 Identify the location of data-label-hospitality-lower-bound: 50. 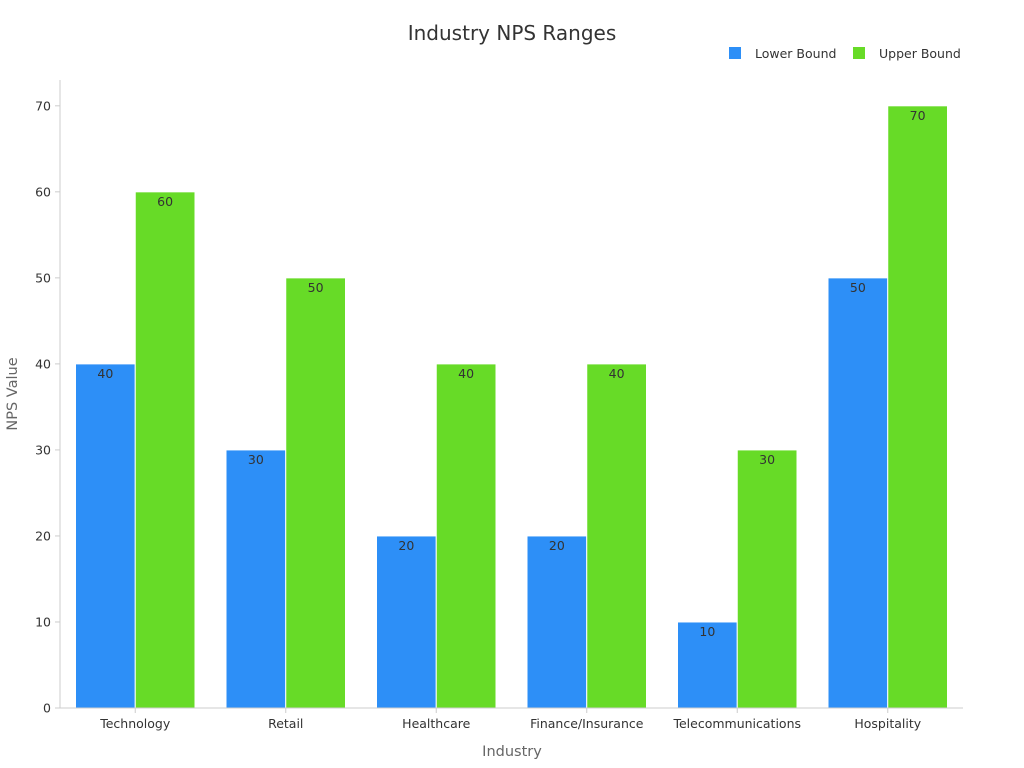
(858, 287).